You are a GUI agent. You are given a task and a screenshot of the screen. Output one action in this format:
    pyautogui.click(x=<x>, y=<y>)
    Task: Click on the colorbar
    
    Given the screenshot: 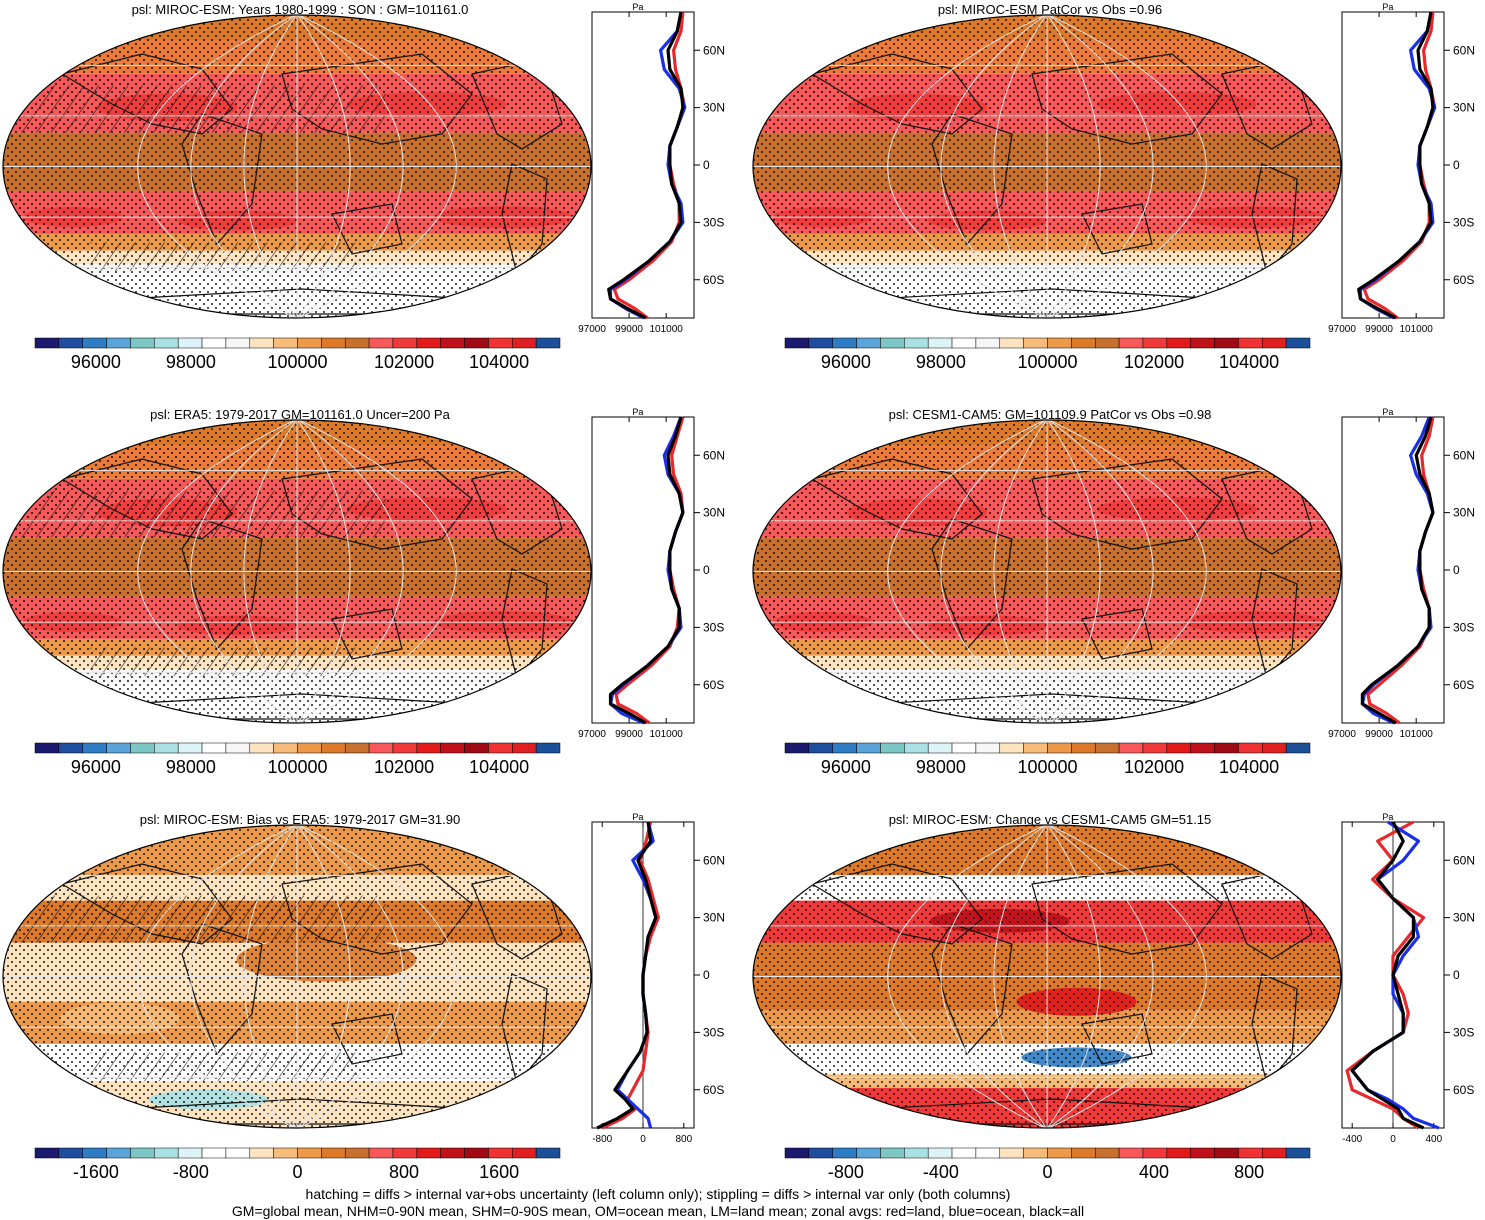 What is the action you would take?
    pyautogui.click(x=1047, y=1153)
    